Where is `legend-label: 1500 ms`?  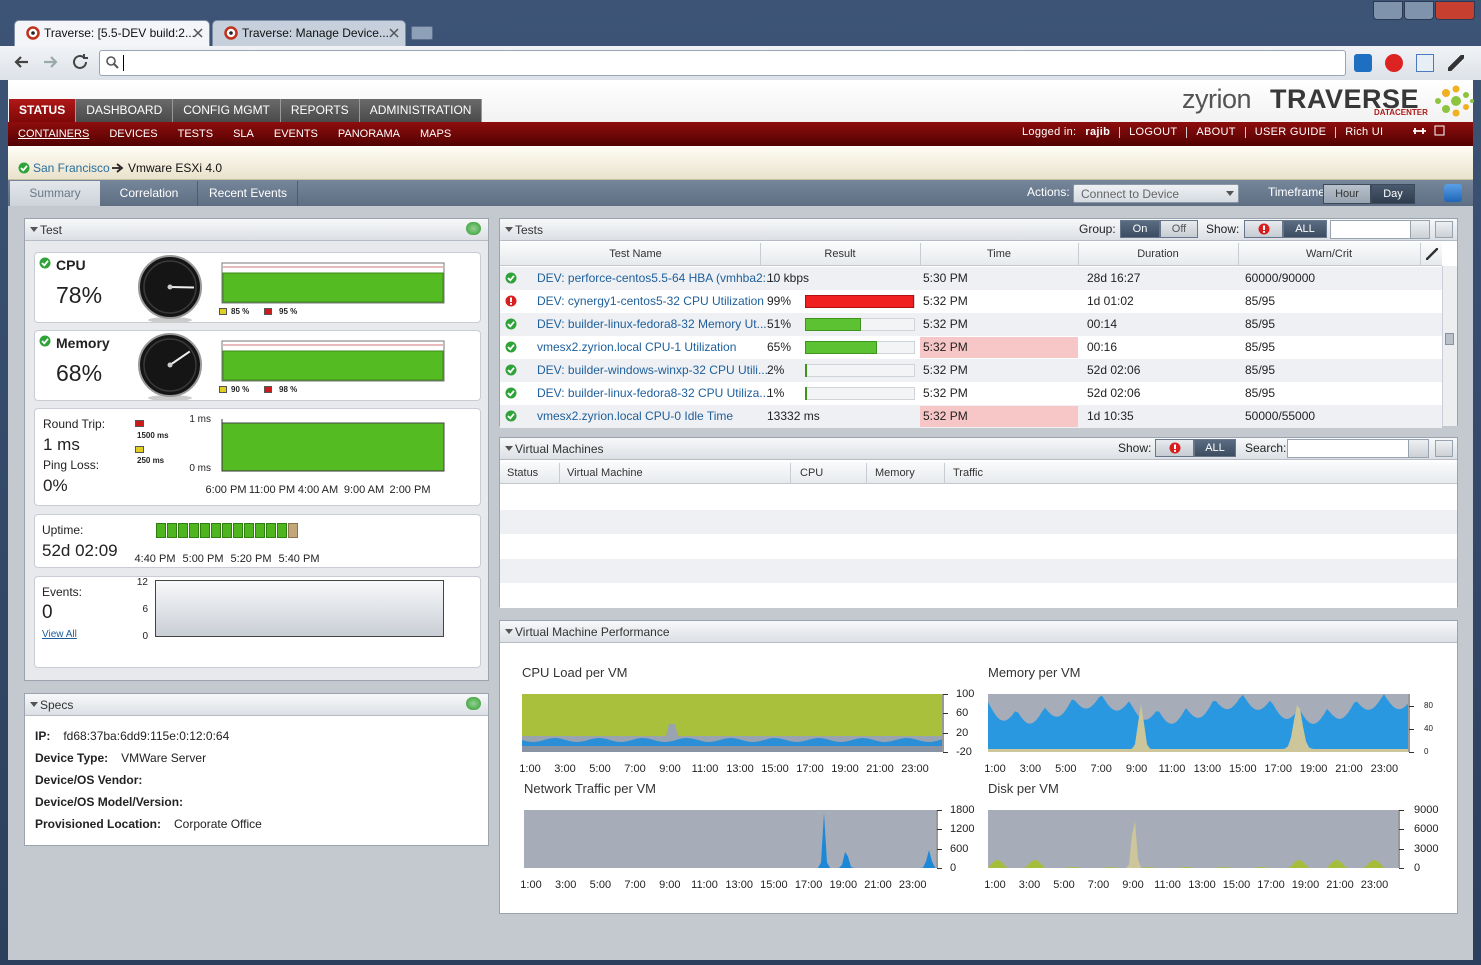
legend-label: 1500 ms is located at coordinates (153, 435).